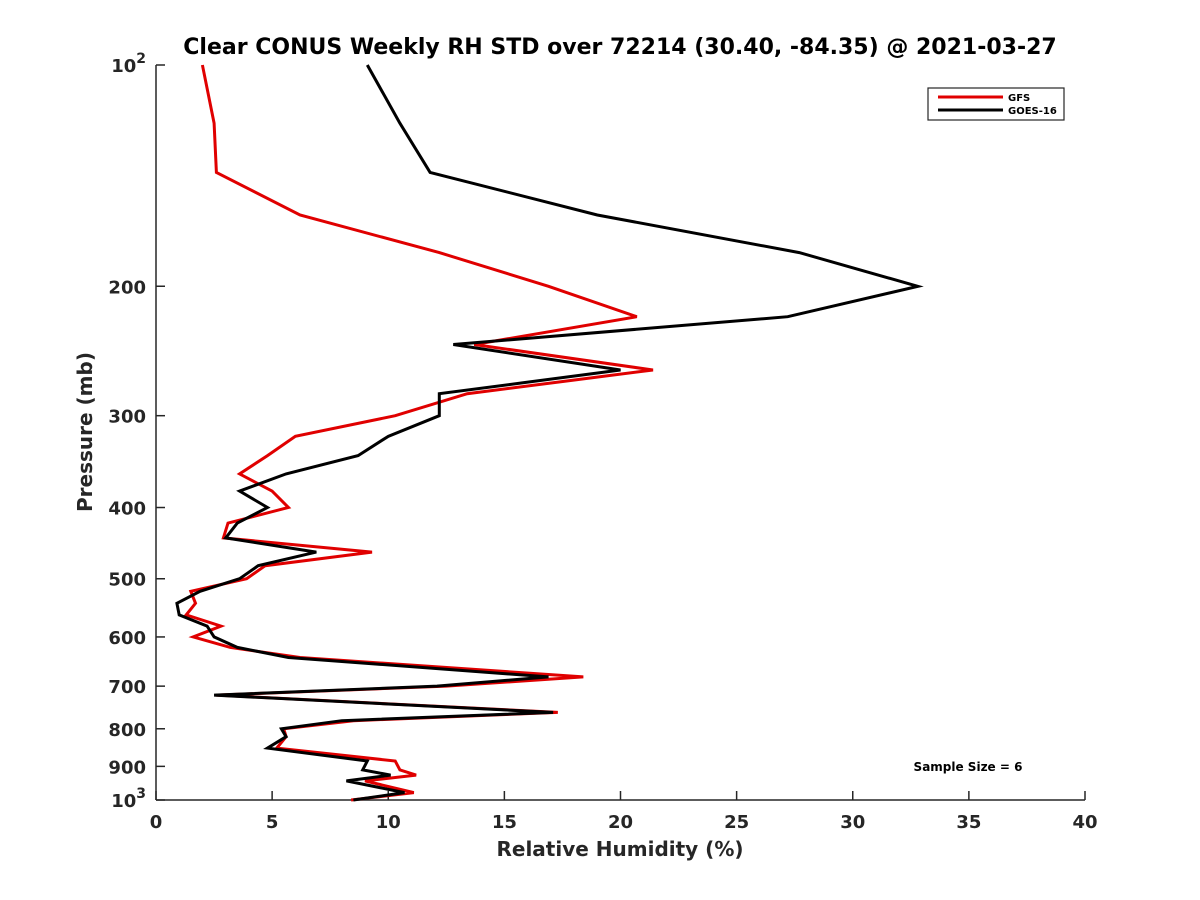 The width and height of the screenshot is (1200, 900). What do you see at coordinates (127, 287) in the screenshot?
I see `y-tick-label: 200` at bounding box center [127, 287].